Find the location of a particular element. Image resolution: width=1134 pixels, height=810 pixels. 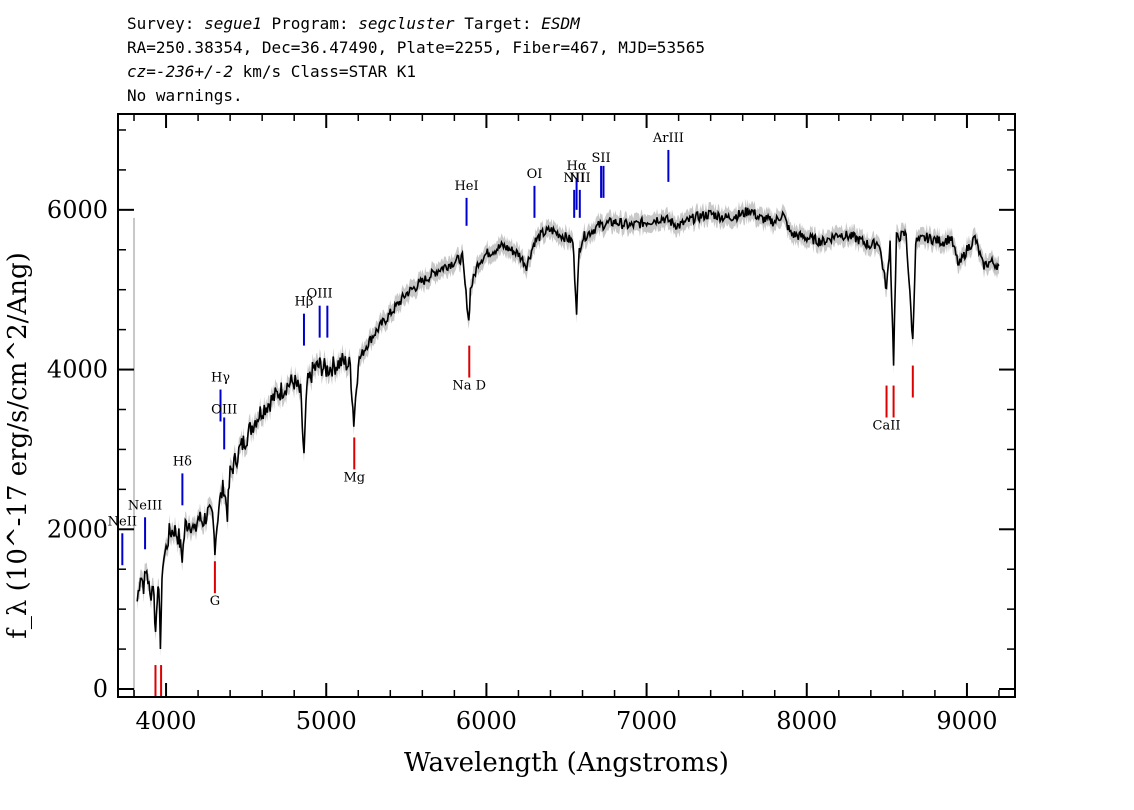

survey-value: segue1 is located at coordinates (233, 23).